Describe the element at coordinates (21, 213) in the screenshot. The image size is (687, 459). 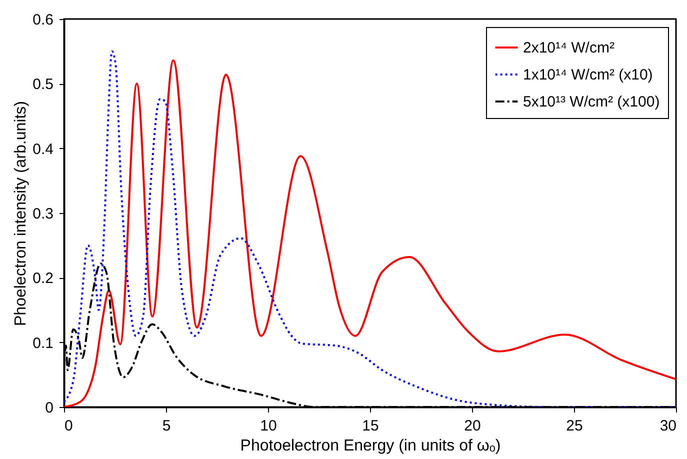
I see `y-axis-title: Phoelectron intensity (arb.units)` at that location.